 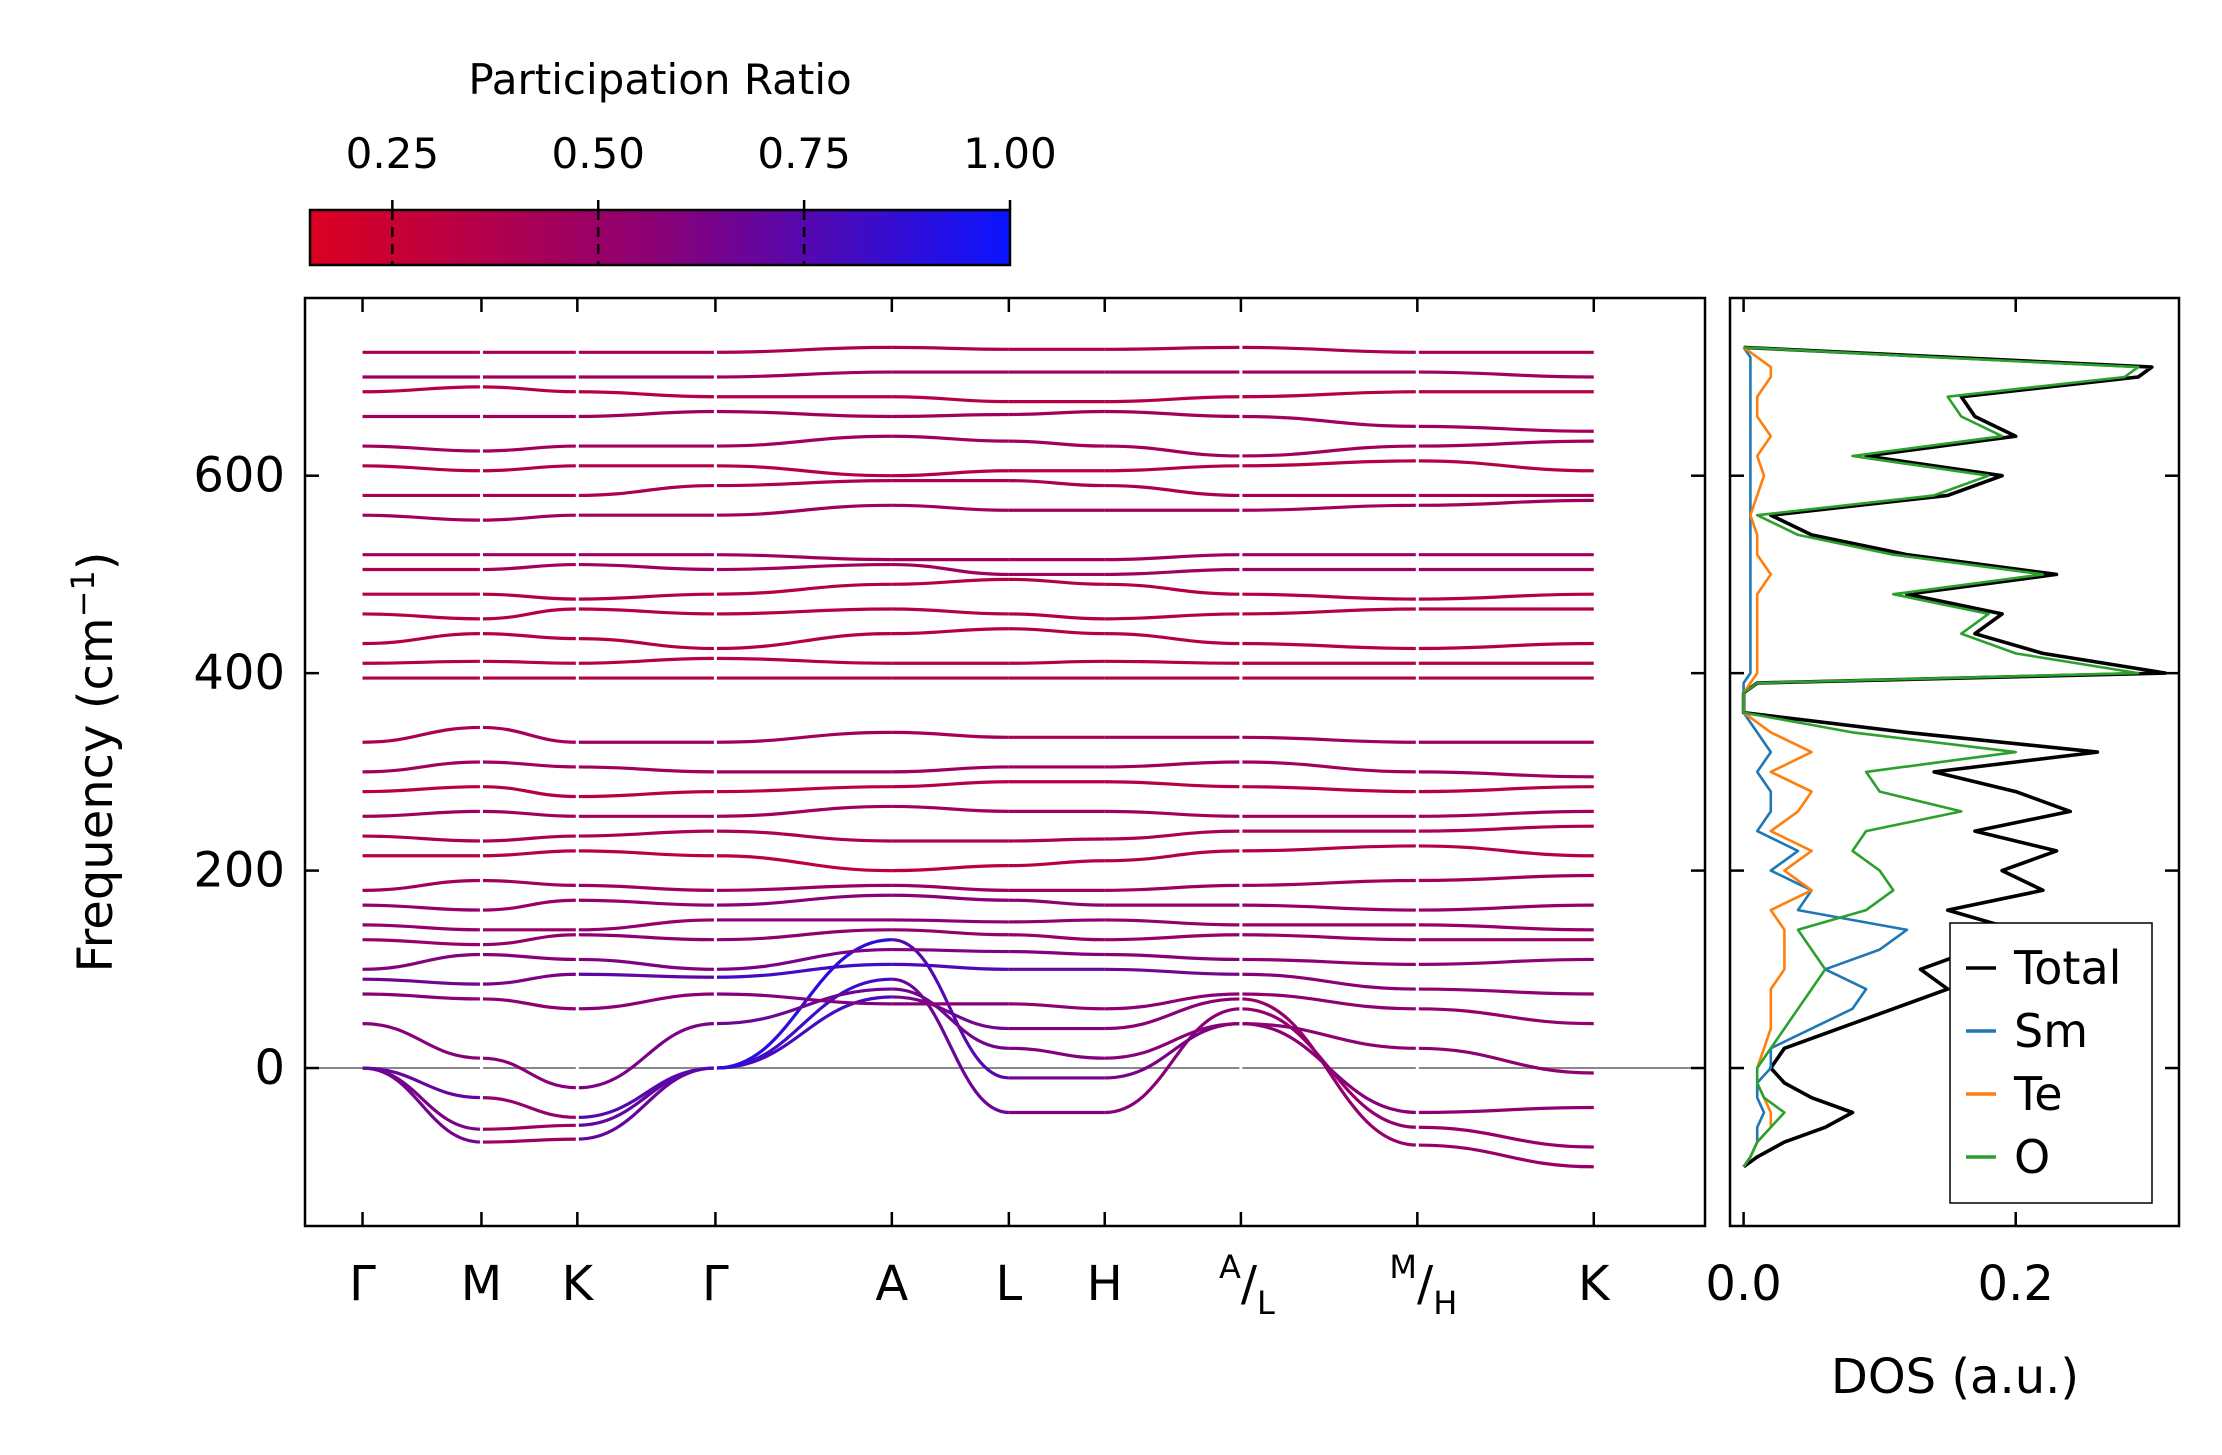 What do you see at coordinates (1743, 1284) in the screenshot?
I see `dos-x-tick-label: 0.0` at bounding box center [1743, 1284].